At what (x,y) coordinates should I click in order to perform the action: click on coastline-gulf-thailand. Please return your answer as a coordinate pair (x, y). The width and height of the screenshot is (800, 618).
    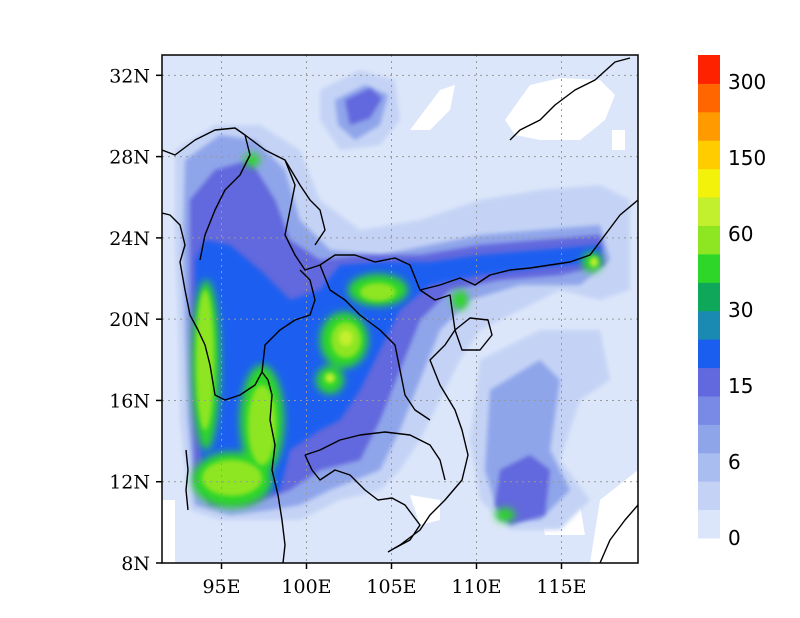
    Looking at the image, I should click on (362, 501).